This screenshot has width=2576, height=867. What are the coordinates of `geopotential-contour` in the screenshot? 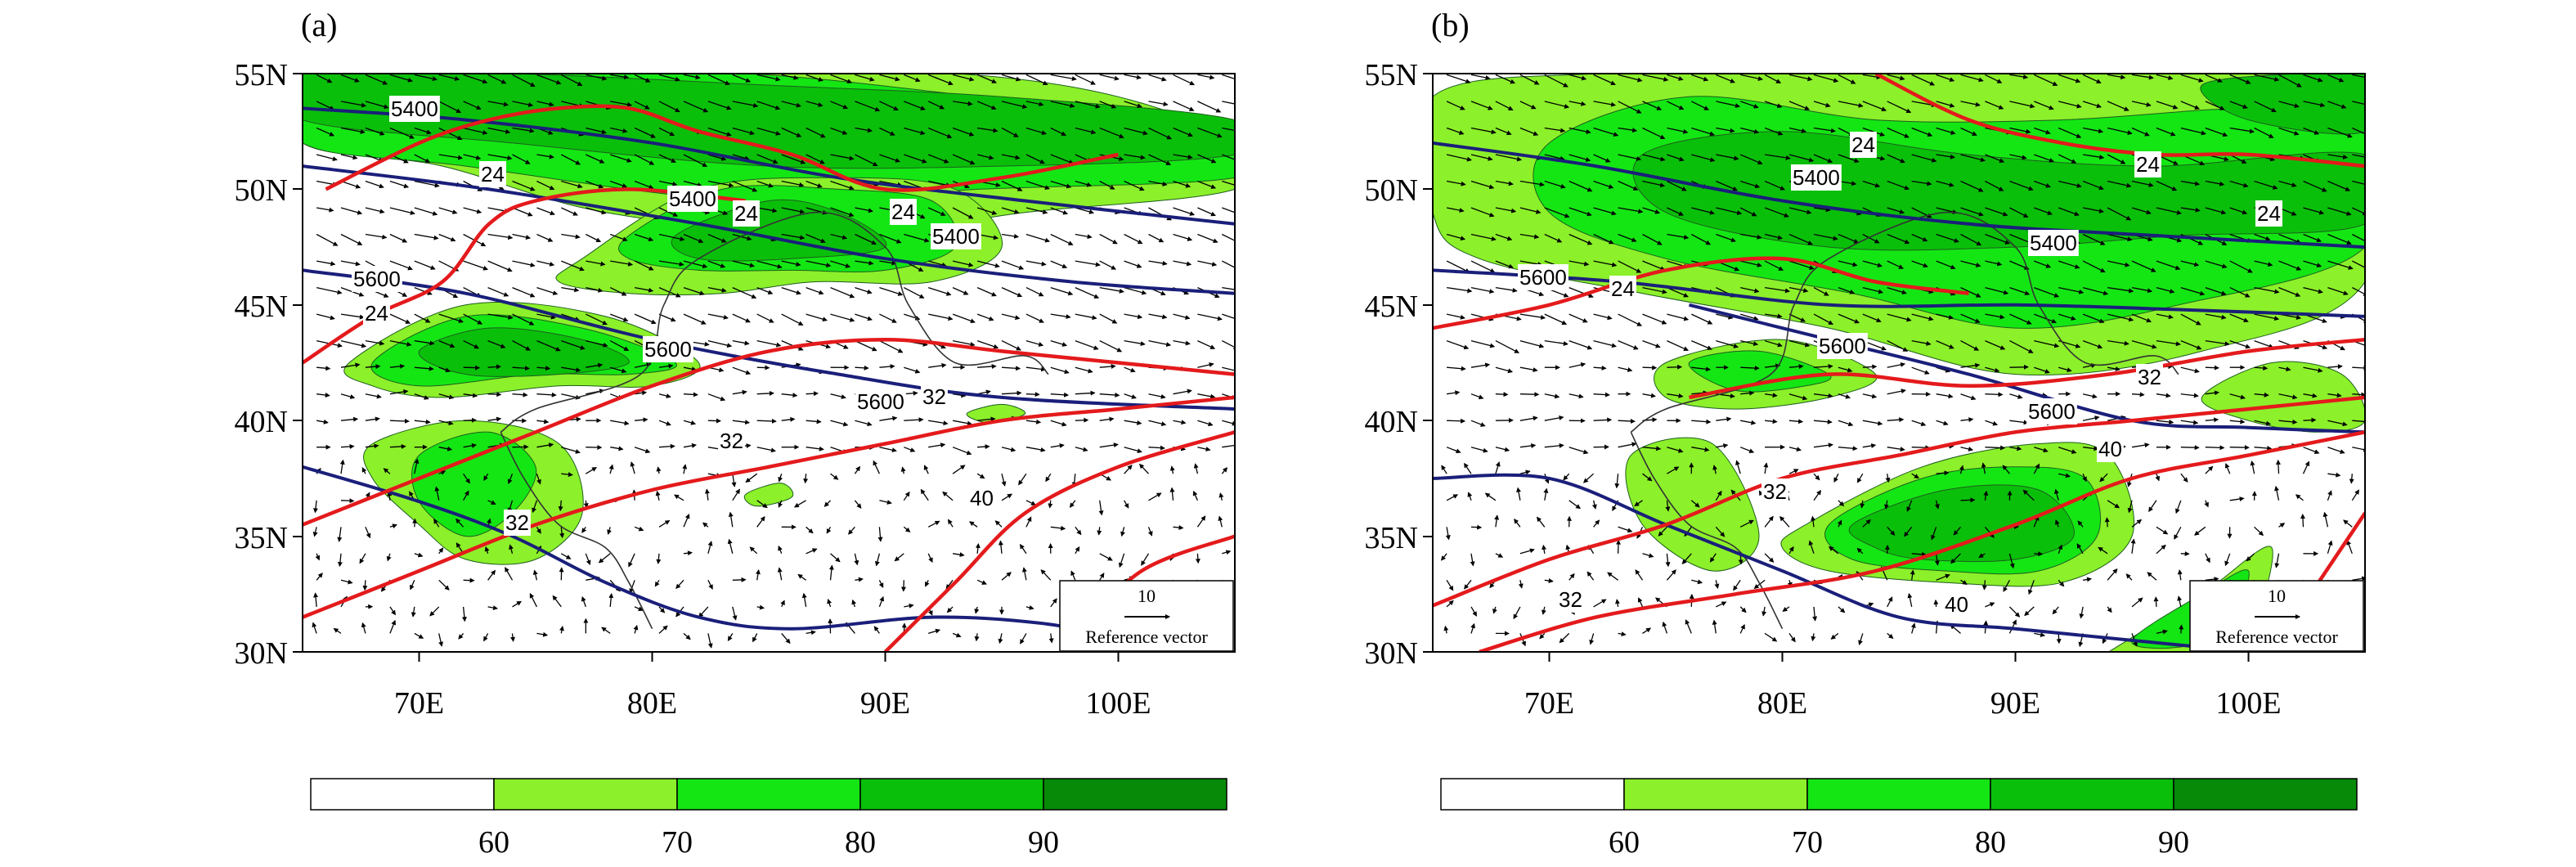 It's located at (769, 339).